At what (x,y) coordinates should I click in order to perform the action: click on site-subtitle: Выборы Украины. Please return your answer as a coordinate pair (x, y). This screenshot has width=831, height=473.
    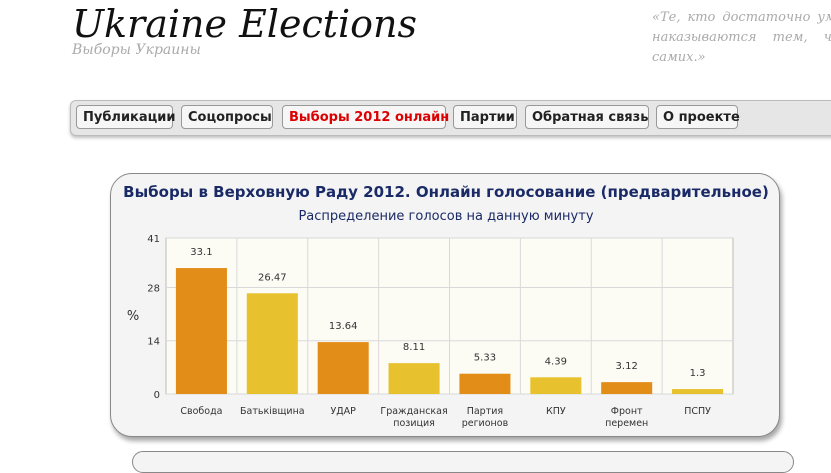
    Looking at the image, I should click on (136, 50).